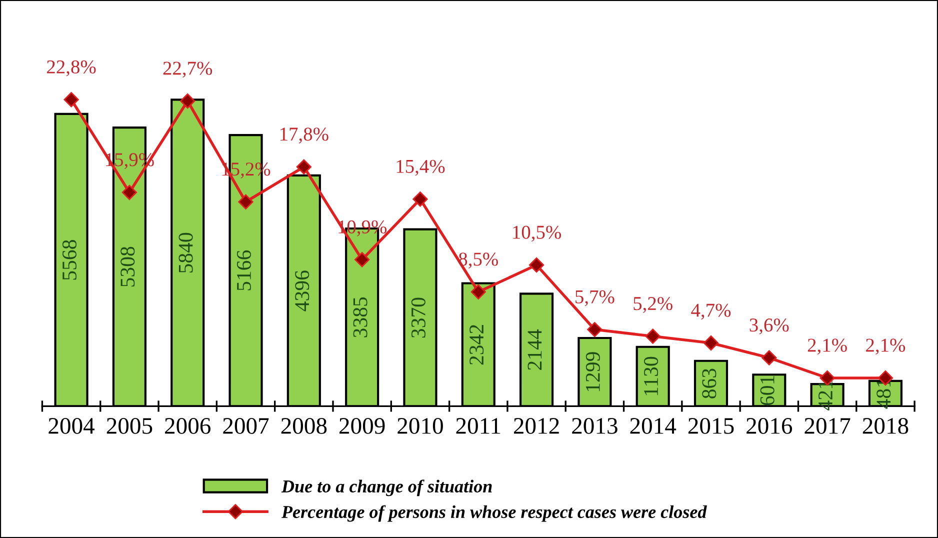 The image size is (938, 538). I want to click on data-label: 10,9%, so click(362, 228).